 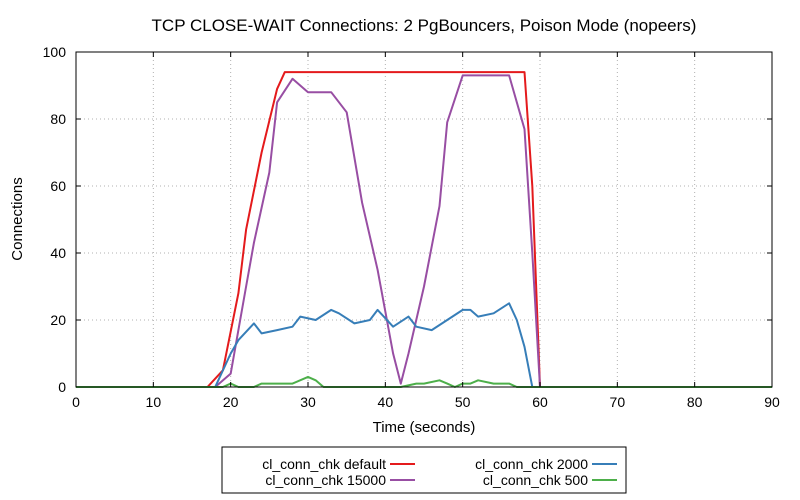 What do you see at coordinates (76, 402) in the screenshot?
I see `x-tick-label: 0` at bounding box center [76, 402].